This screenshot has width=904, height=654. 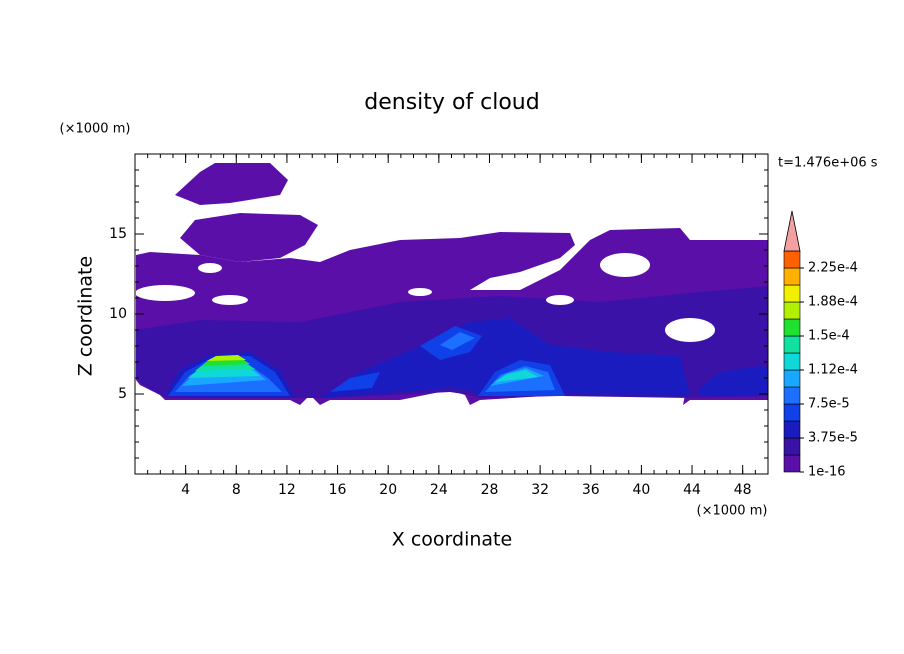 What do you see at coordinates (829, 404) in the screenshot?
I see `colorbar-tick-label: 7.5e-5` at bounding box center [829, 404].